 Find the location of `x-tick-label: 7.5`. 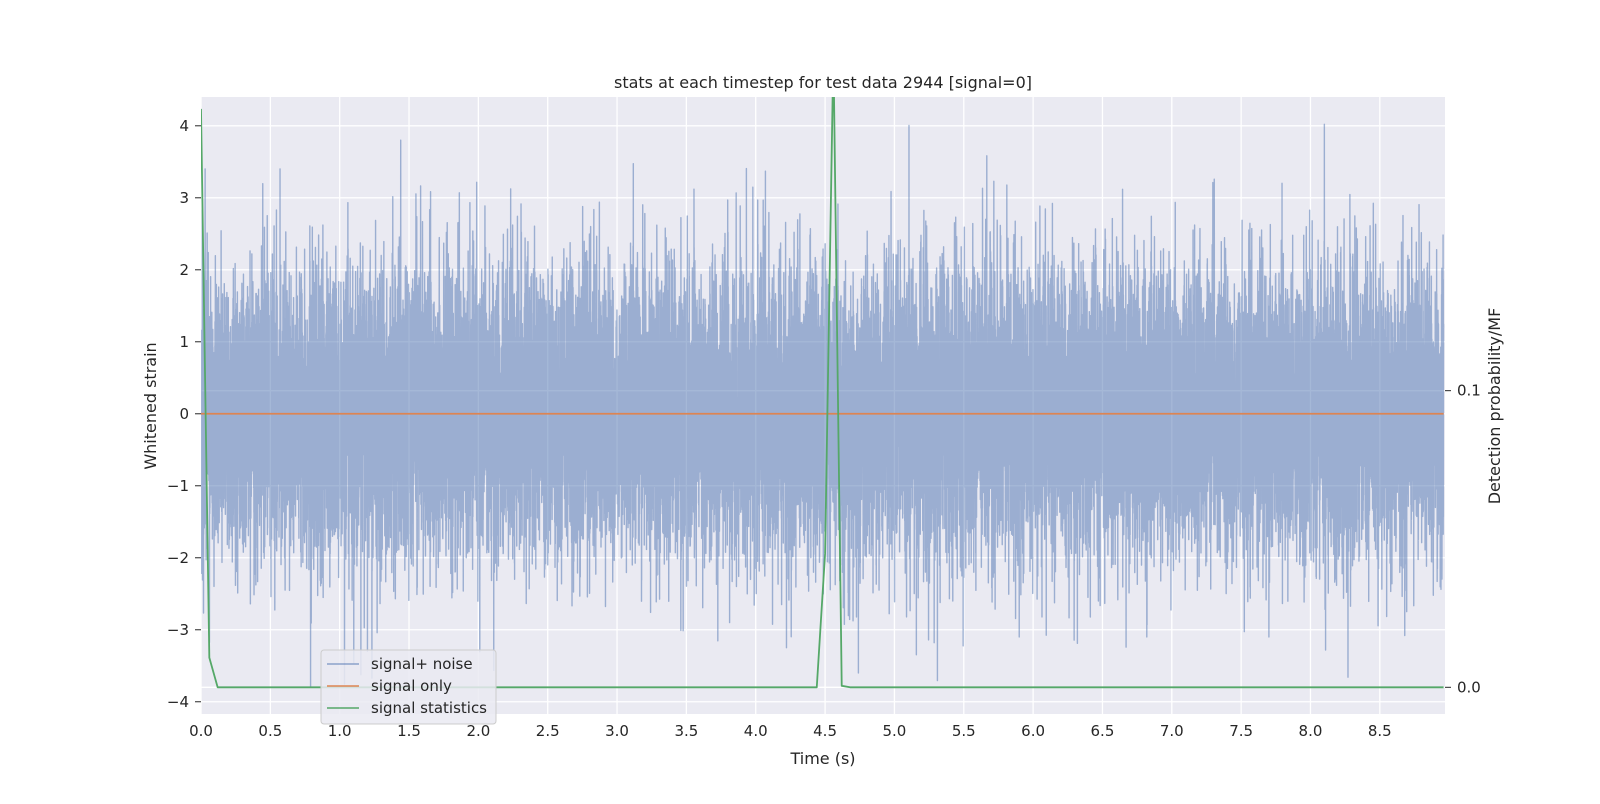

x-tick-label: 7.5 is located at coordinates (1241, 731).